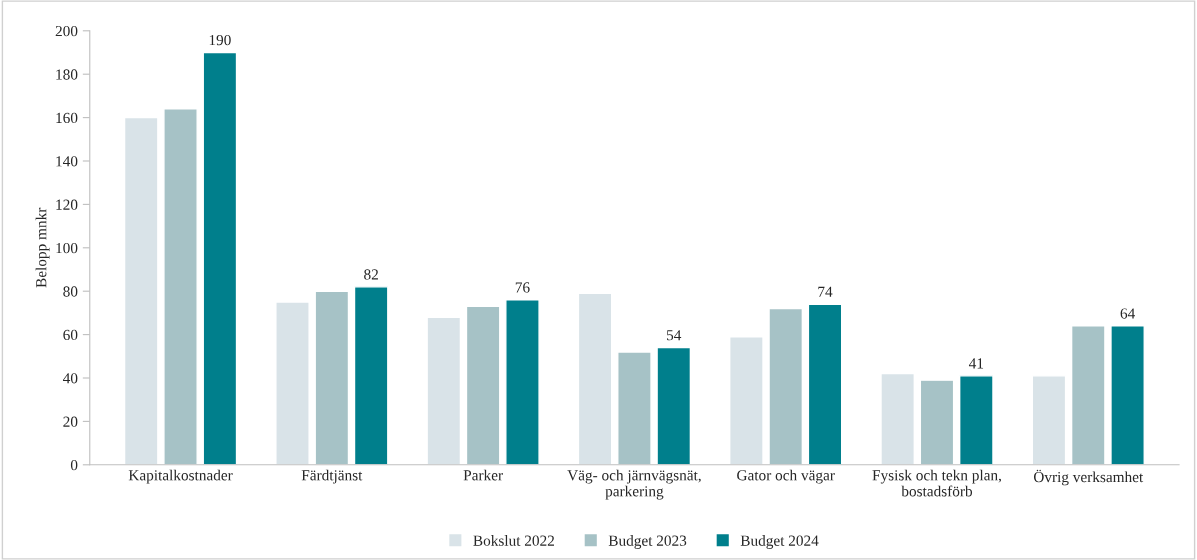 This screenshot has height=560, width=1197. Describe the element at coordinates (70, 378) in the screenshot. I see `y-tick-label: 40` at that location.